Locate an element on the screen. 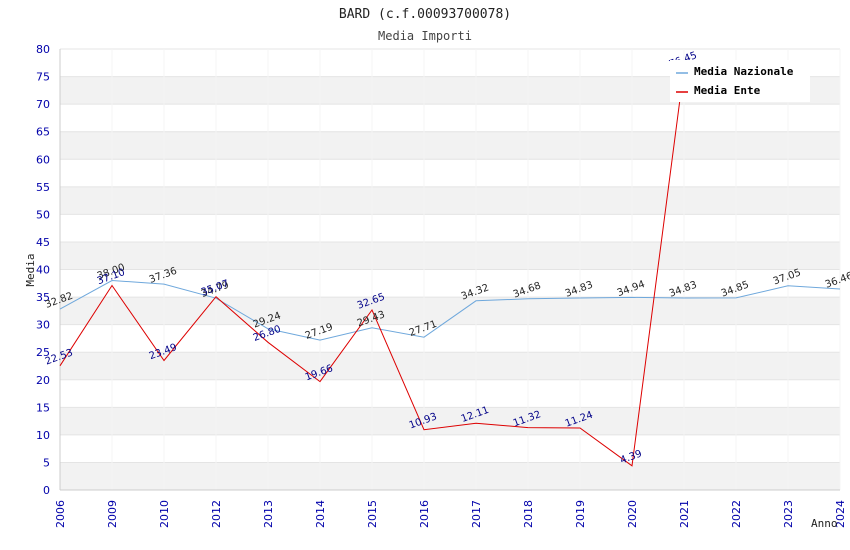  x-tick-label: 2024 is located at coordinates (840, 514).